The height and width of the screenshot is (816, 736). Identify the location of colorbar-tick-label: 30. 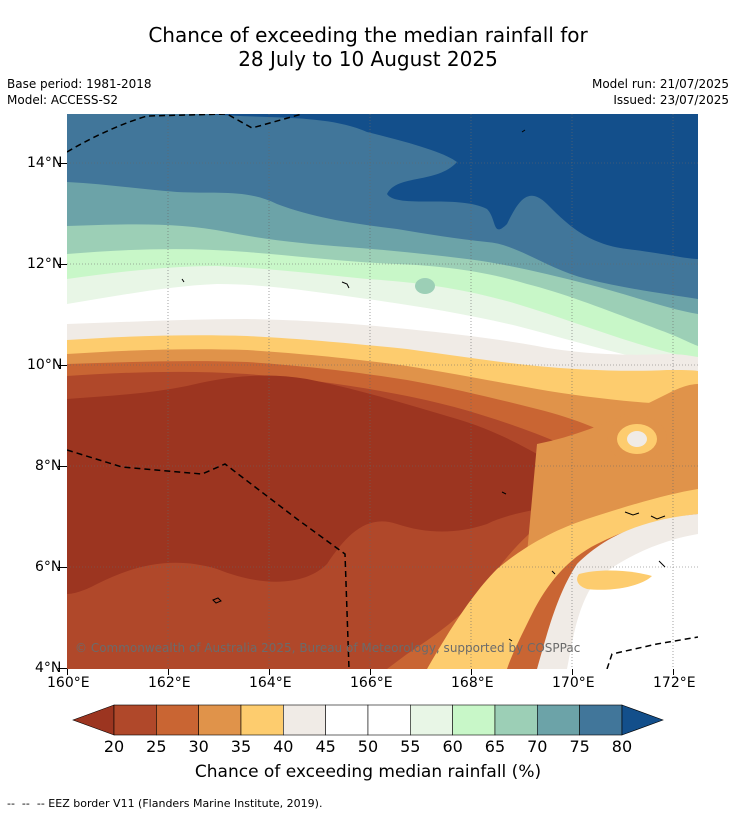
(198, 746).